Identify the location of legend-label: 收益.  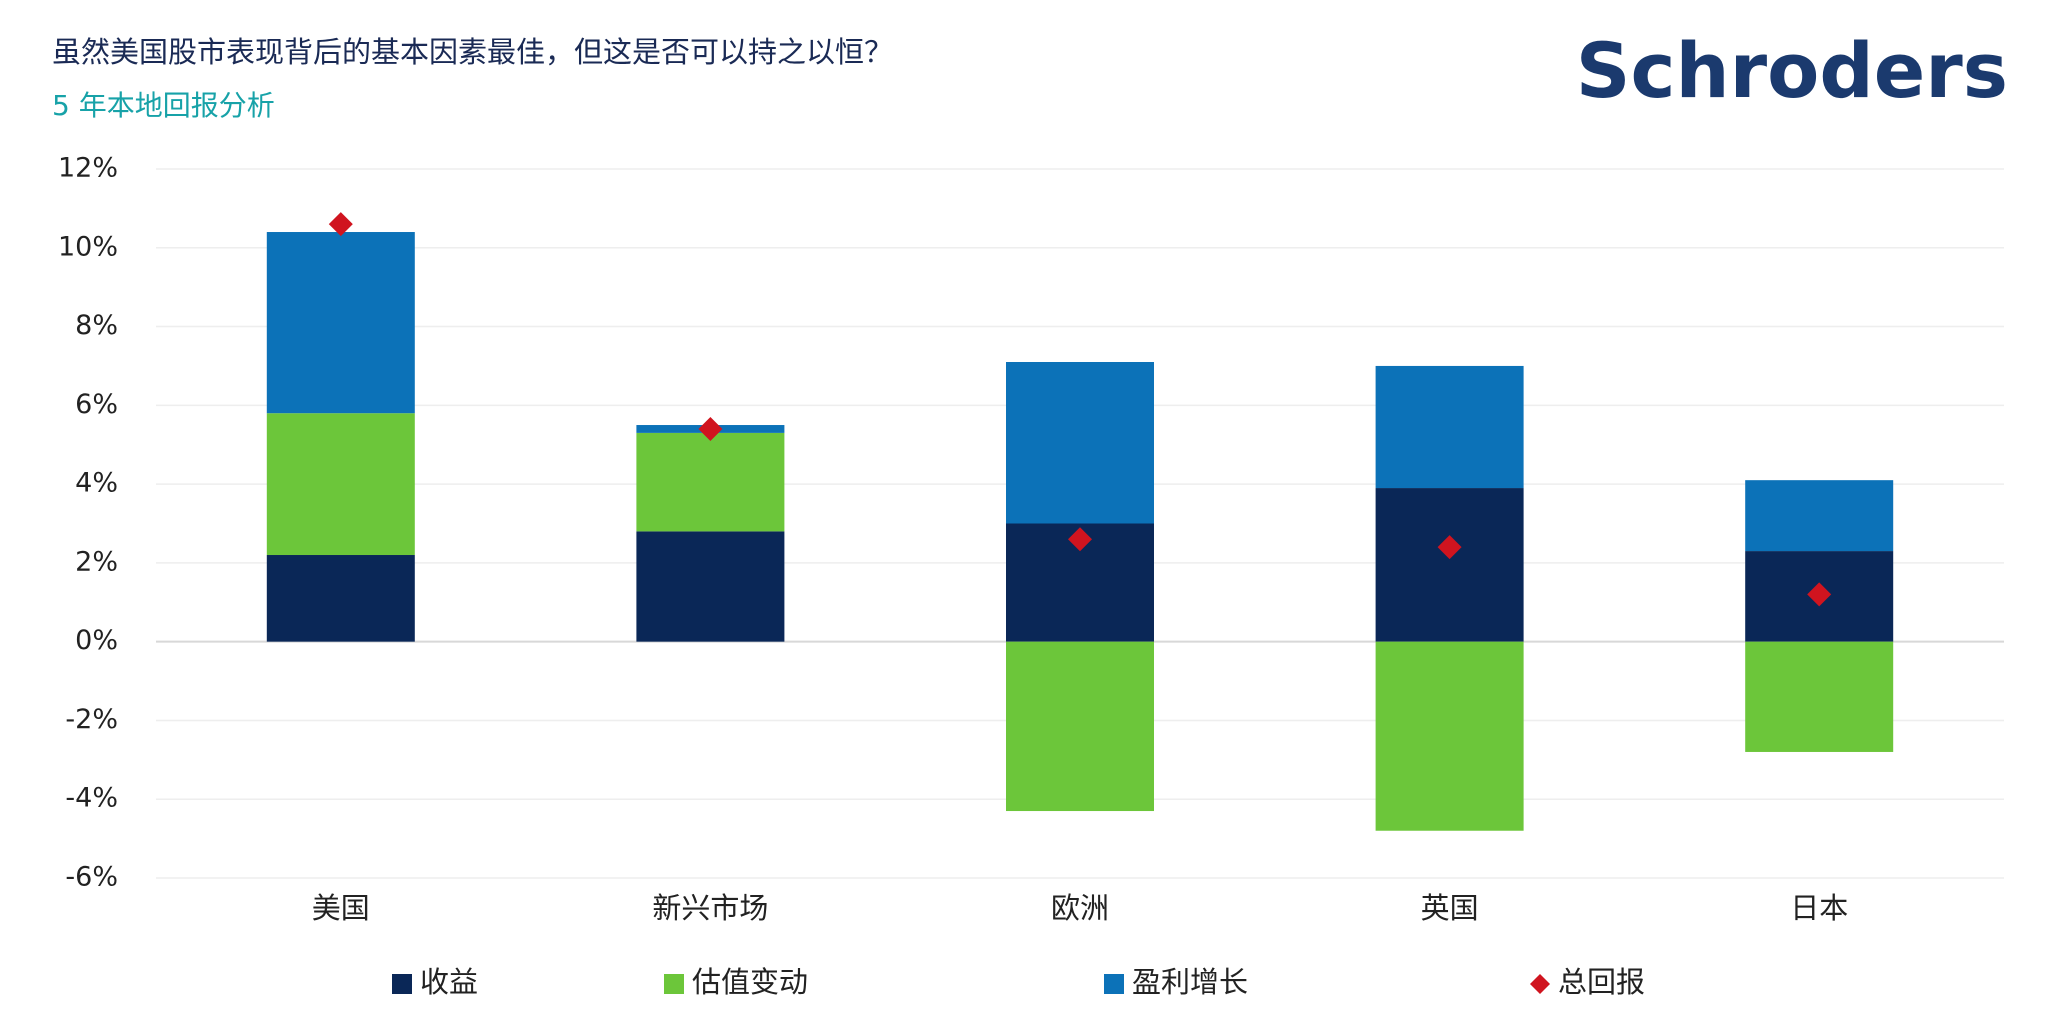
(449, 982).